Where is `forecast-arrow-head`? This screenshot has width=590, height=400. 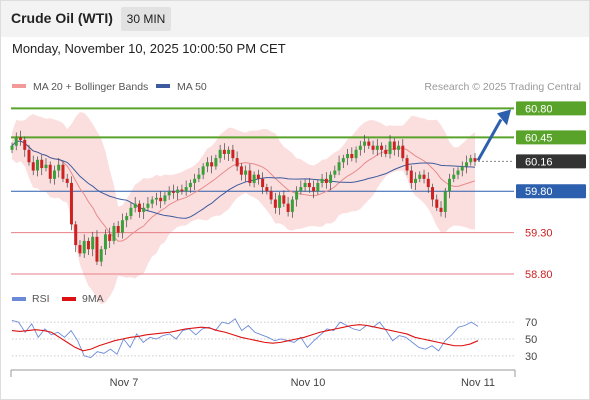
forecast-arrow-head is located at coordinates (504, 117).